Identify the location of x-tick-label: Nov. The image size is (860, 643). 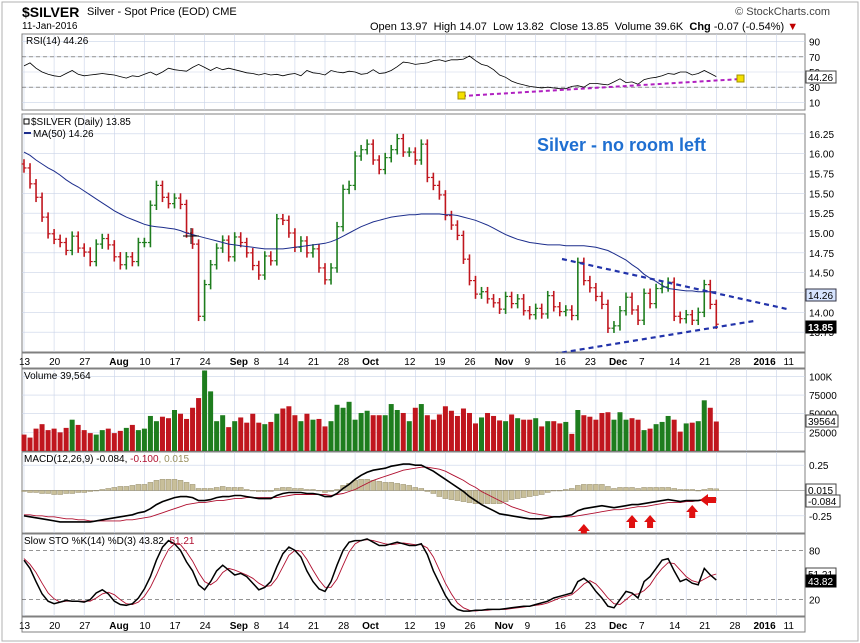
(504, 362).